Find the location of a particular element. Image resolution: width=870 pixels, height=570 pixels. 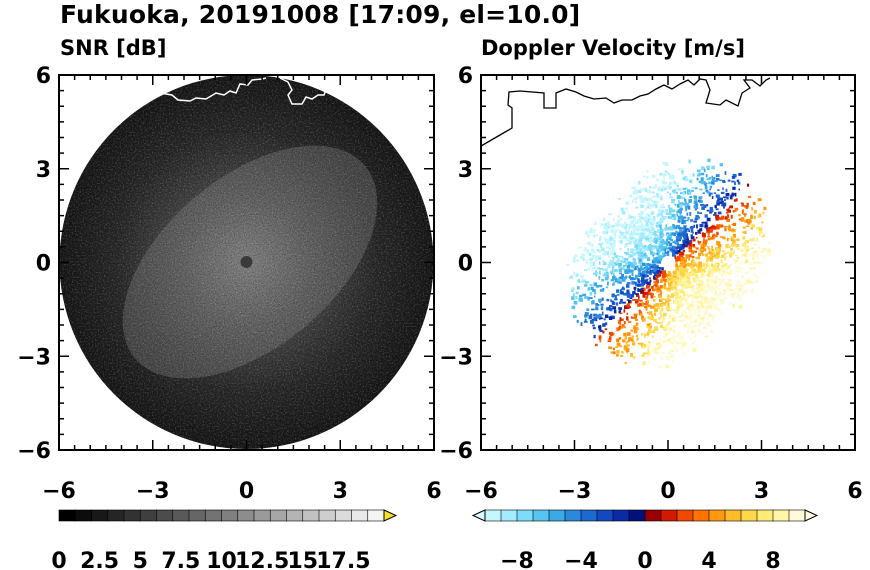

doppler-ytick-label: 6 is located at coordinates (465, 76).